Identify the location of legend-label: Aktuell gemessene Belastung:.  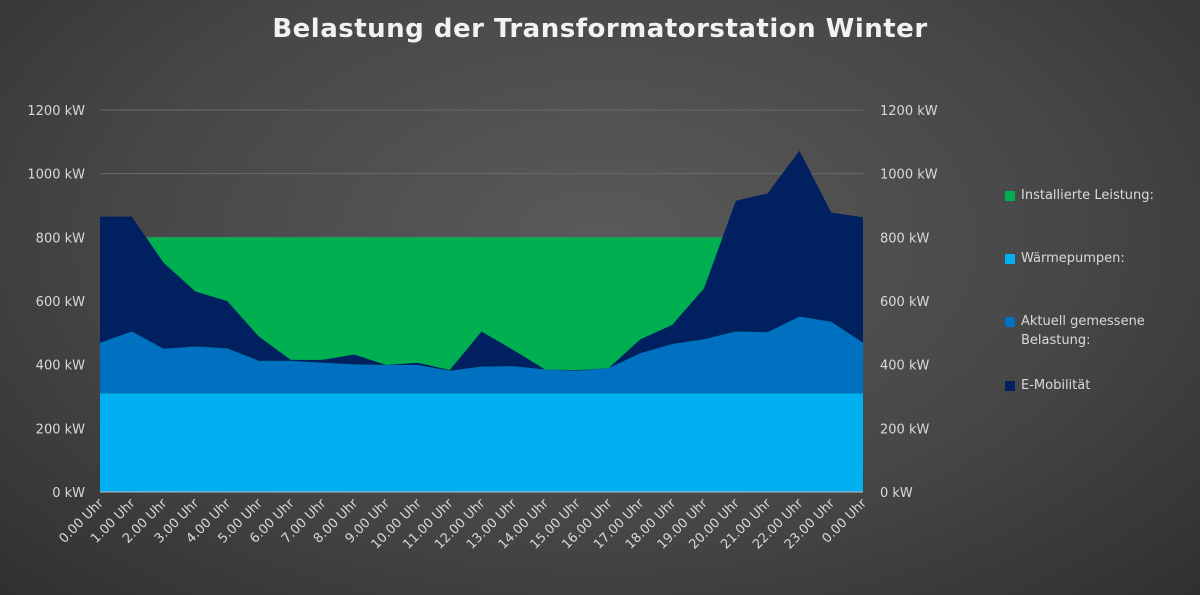
(1083, 331).